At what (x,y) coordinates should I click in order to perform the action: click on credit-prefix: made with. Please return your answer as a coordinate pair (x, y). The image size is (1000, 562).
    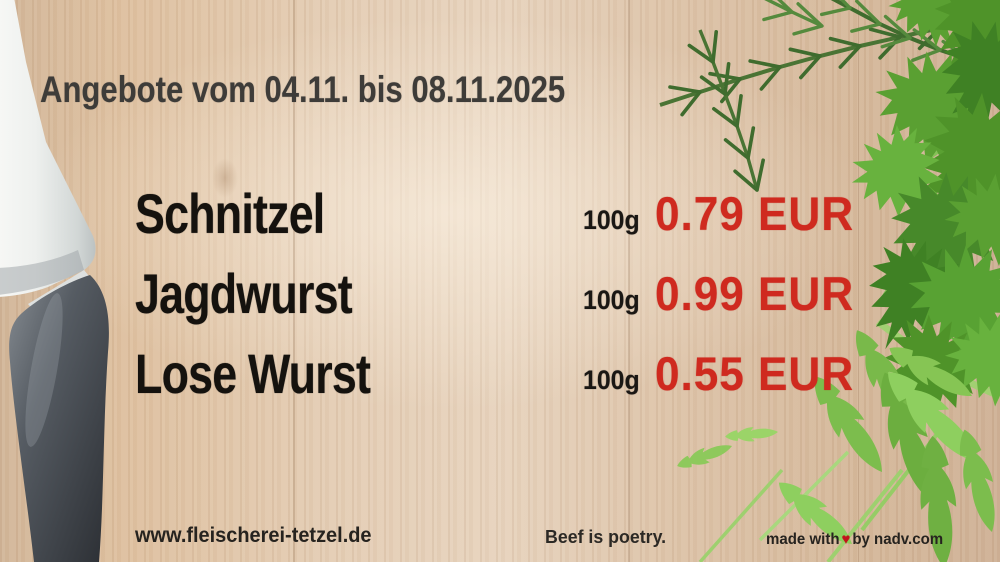
    Looking at the image, I should click on (803, 539).